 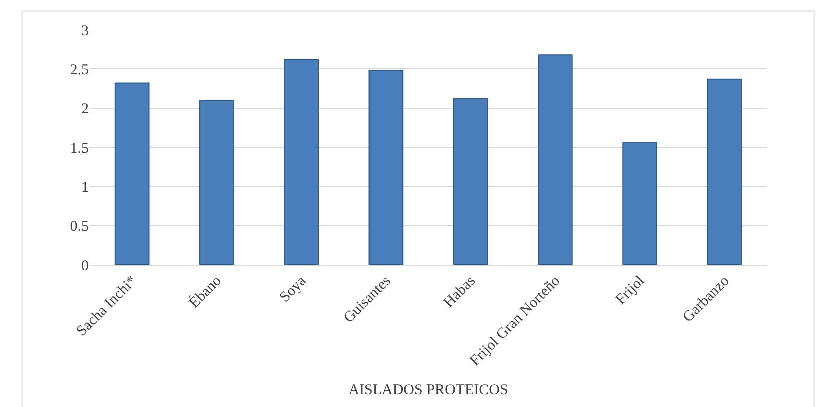 What do you see at coordinates (293, 289) in the screenshot?
I see `x-tick-label: Soya` at bounding box center [293, 289].